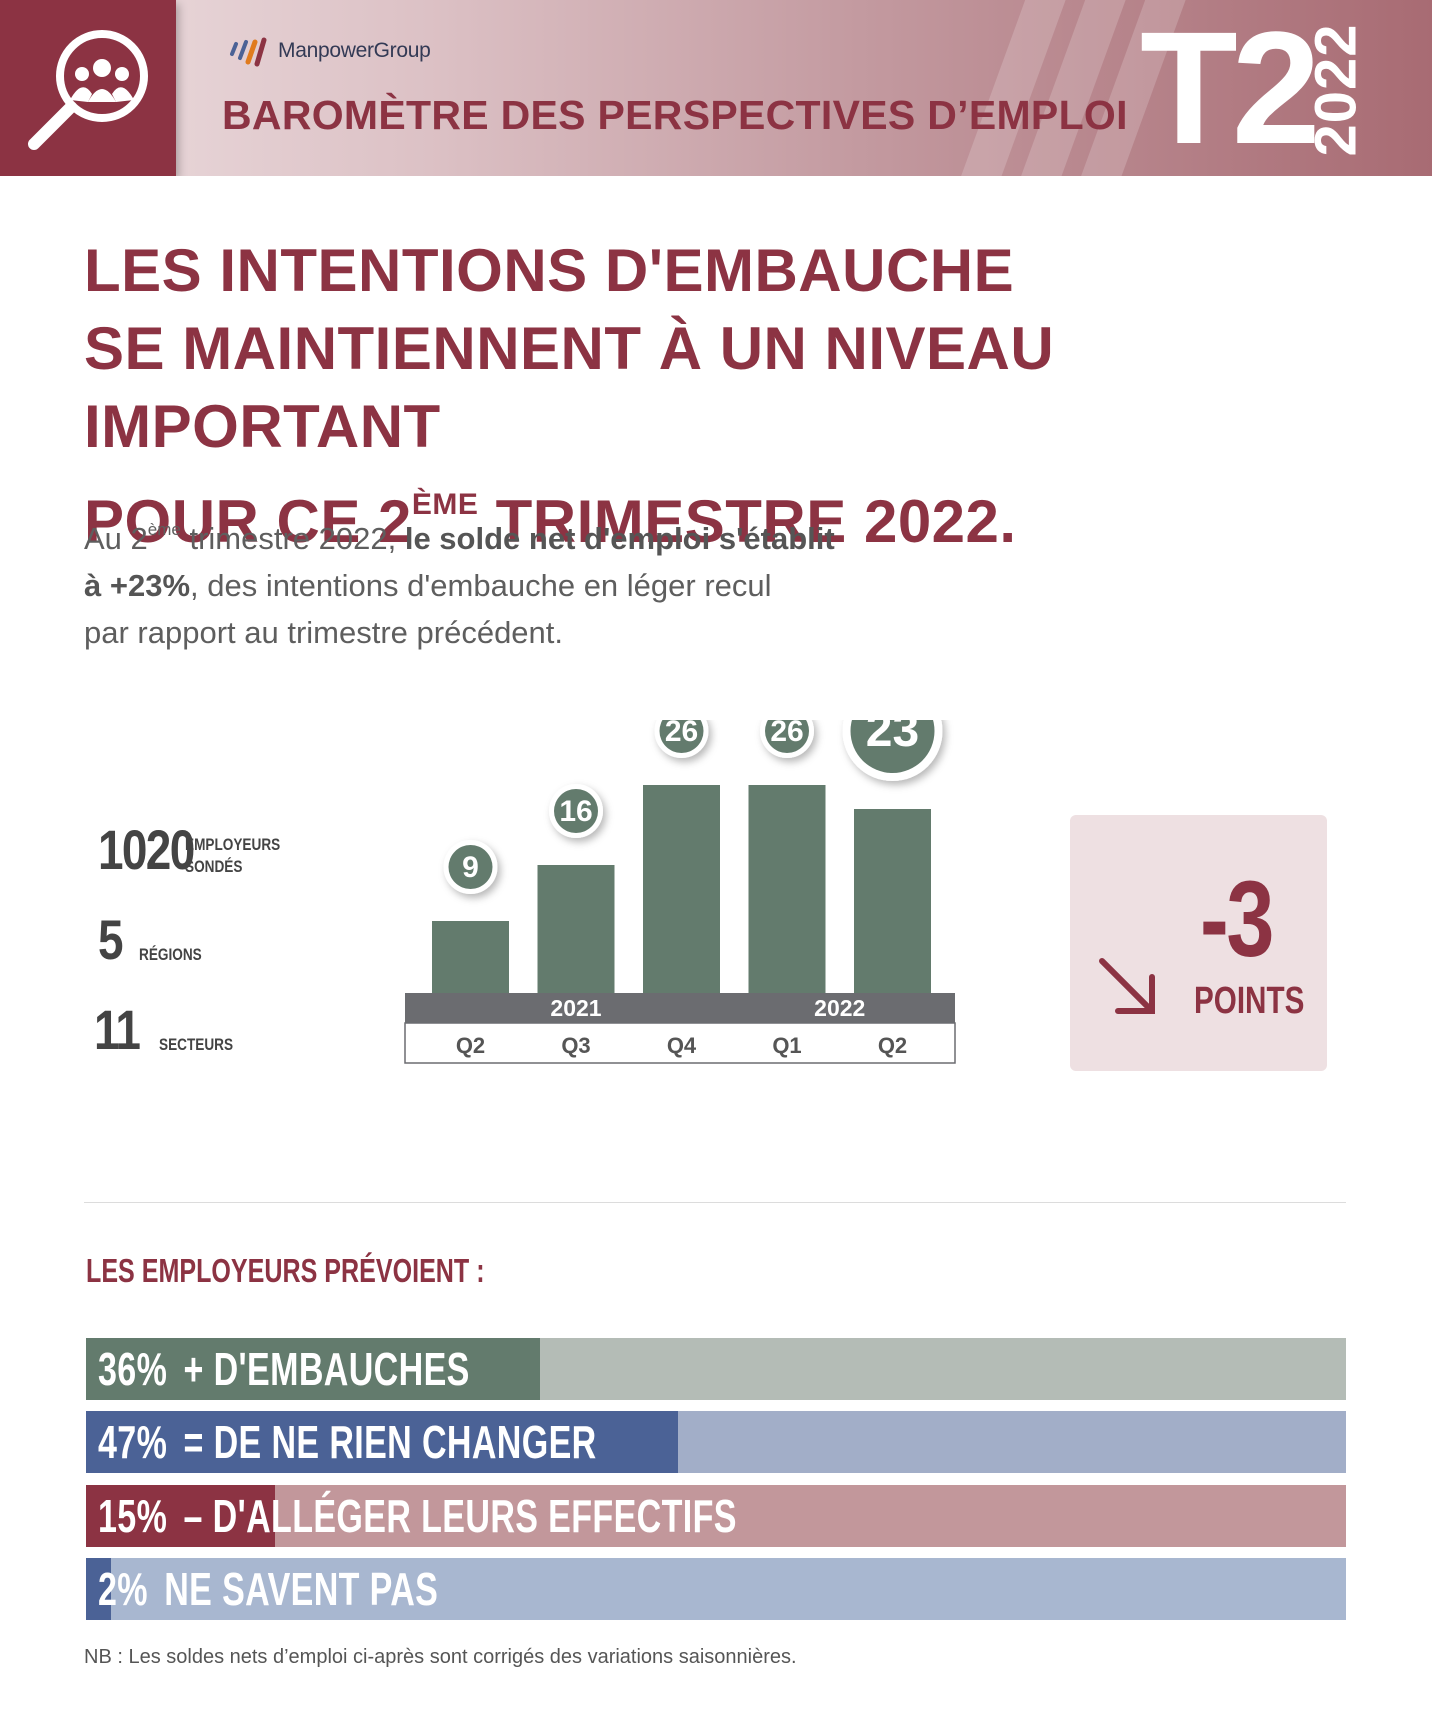  Describe the element at coordinates (575, 1008) in the screenshot. I see `year-tick-0: 2021` at that location.